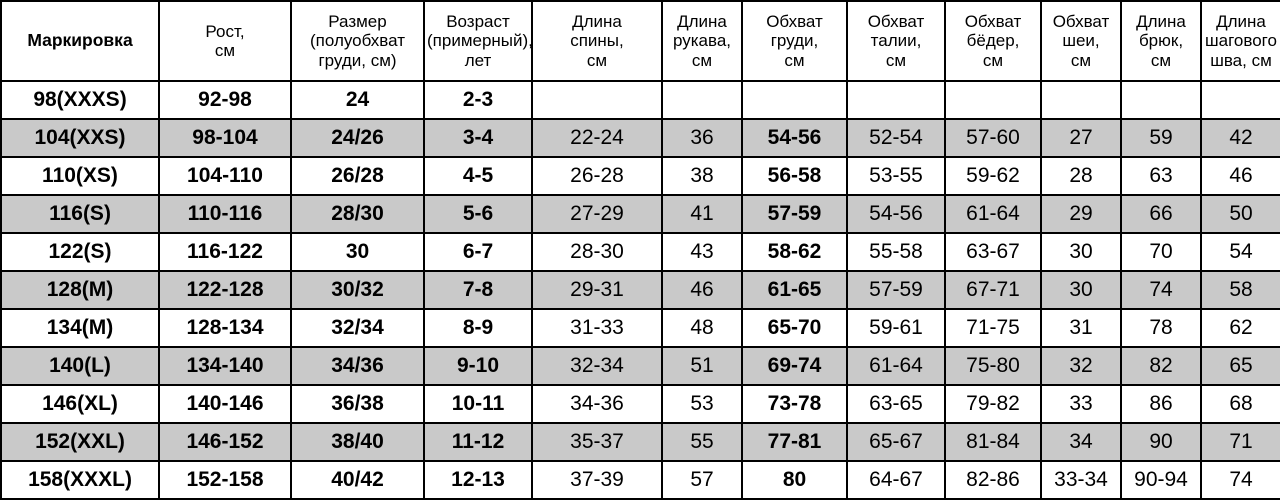 The image size is (1280, 500). What do you see at coordinates (702, 176) in the screenshot?
I see `cell-sleeve_length: 38` at bounding box center [702, 176].